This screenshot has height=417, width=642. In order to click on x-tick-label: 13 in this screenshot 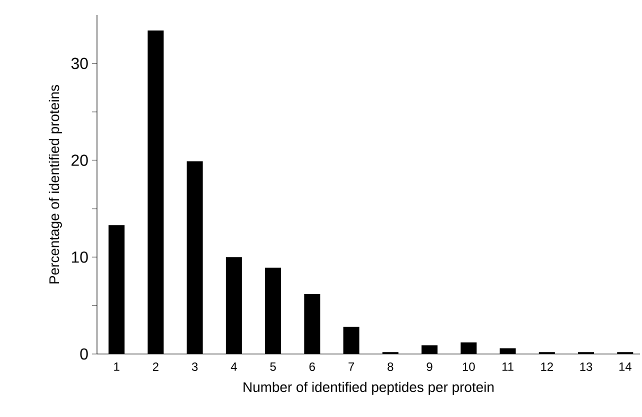, I will do `click(586, 366)`.